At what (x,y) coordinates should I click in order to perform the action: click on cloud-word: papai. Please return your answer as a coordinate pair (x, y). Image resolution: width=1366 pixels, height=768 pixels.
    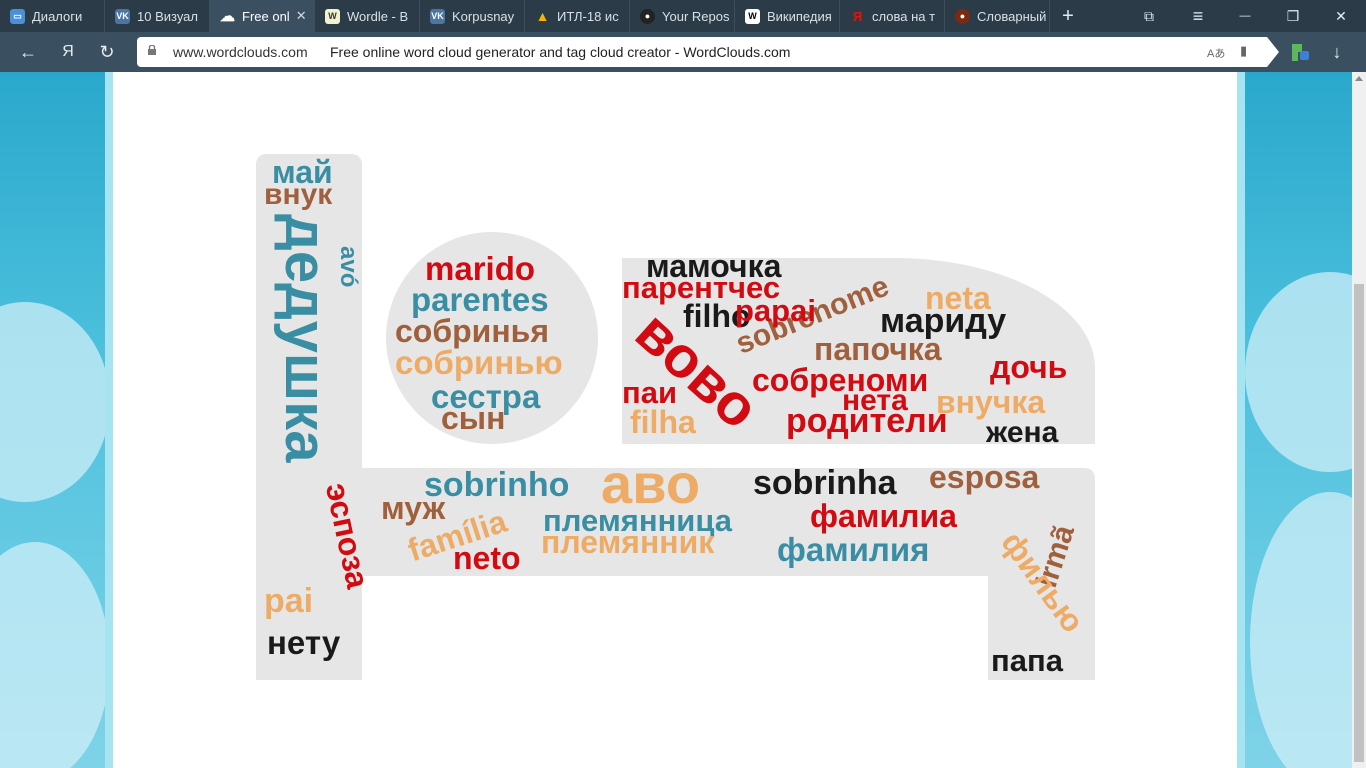
    Looking at the image, I should click on (775, 310).